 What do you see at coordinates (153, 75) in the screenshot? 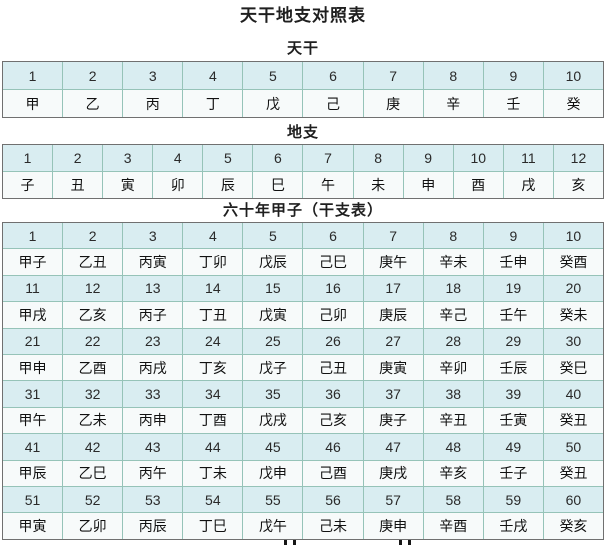
I see `stems-index-cell: 3` at bounding box center [153, 75].